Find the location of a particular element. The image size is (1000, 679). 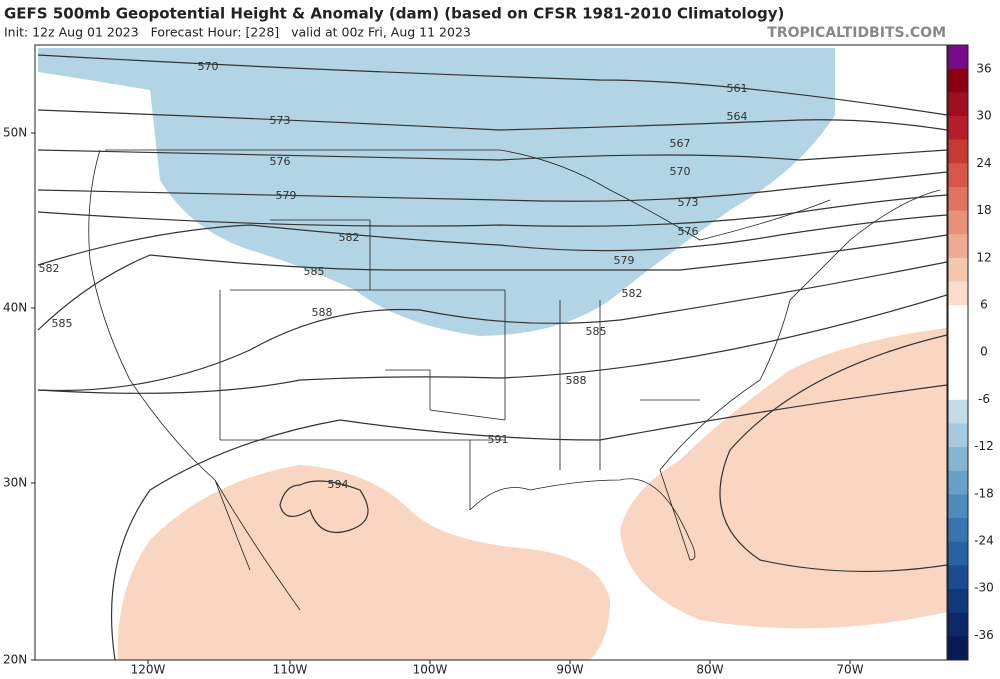

colorbar-label: -18 is located at coordinates (984, 493).